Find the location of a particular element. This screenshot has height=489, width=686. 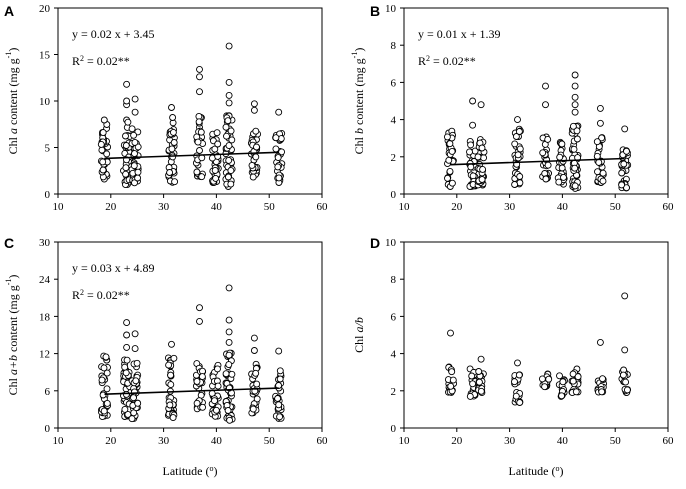

y-tick-label: 10 is located at coordinates (391, 9).